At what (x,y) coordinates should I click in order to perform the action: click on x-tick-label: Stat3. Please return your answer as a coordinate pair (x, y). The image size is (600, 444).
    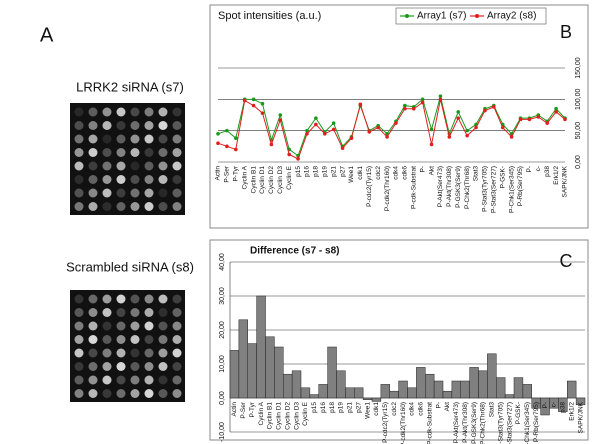
    Looking at the image, I should click on (476, 174).